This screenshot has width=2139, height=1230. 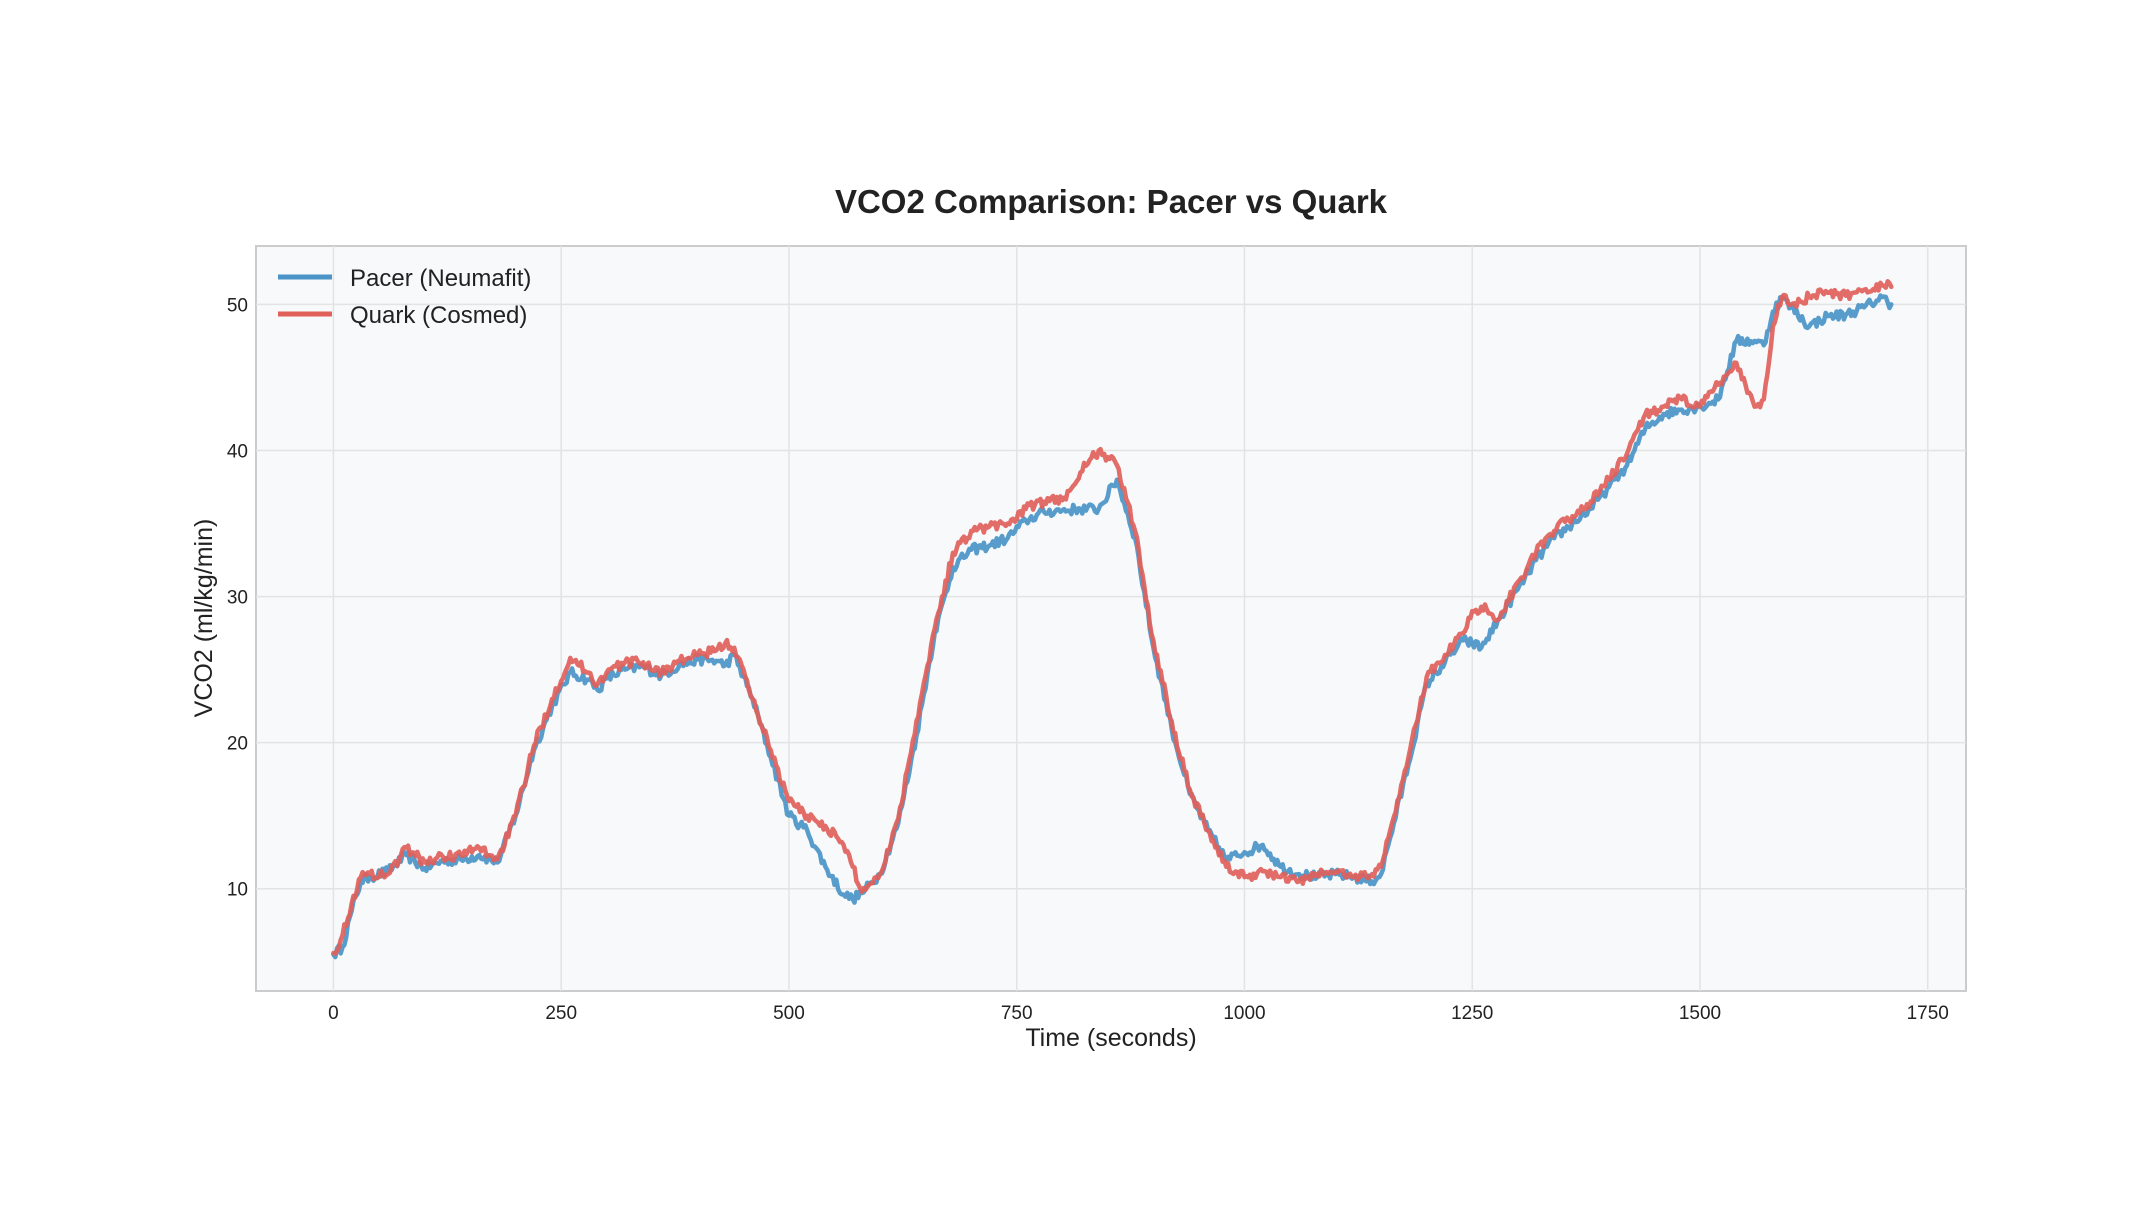 I want to click on legend-label-quark: Quark (Cosmed), so click(x=438, y=315).